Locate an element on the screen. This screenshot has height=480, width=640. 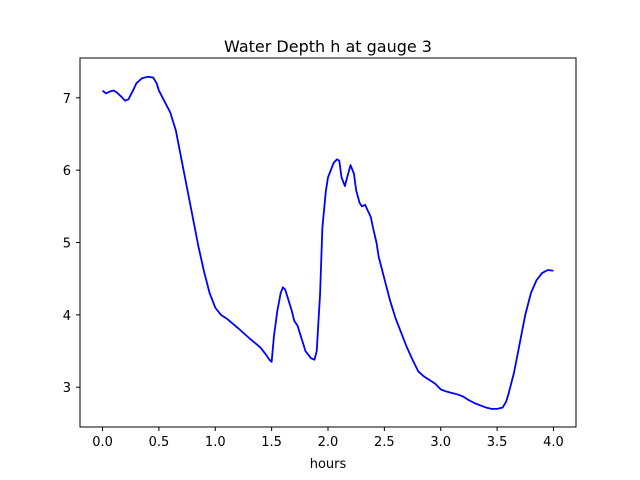
x-tick-label: 0.0 is located at coordinates (102, 442).